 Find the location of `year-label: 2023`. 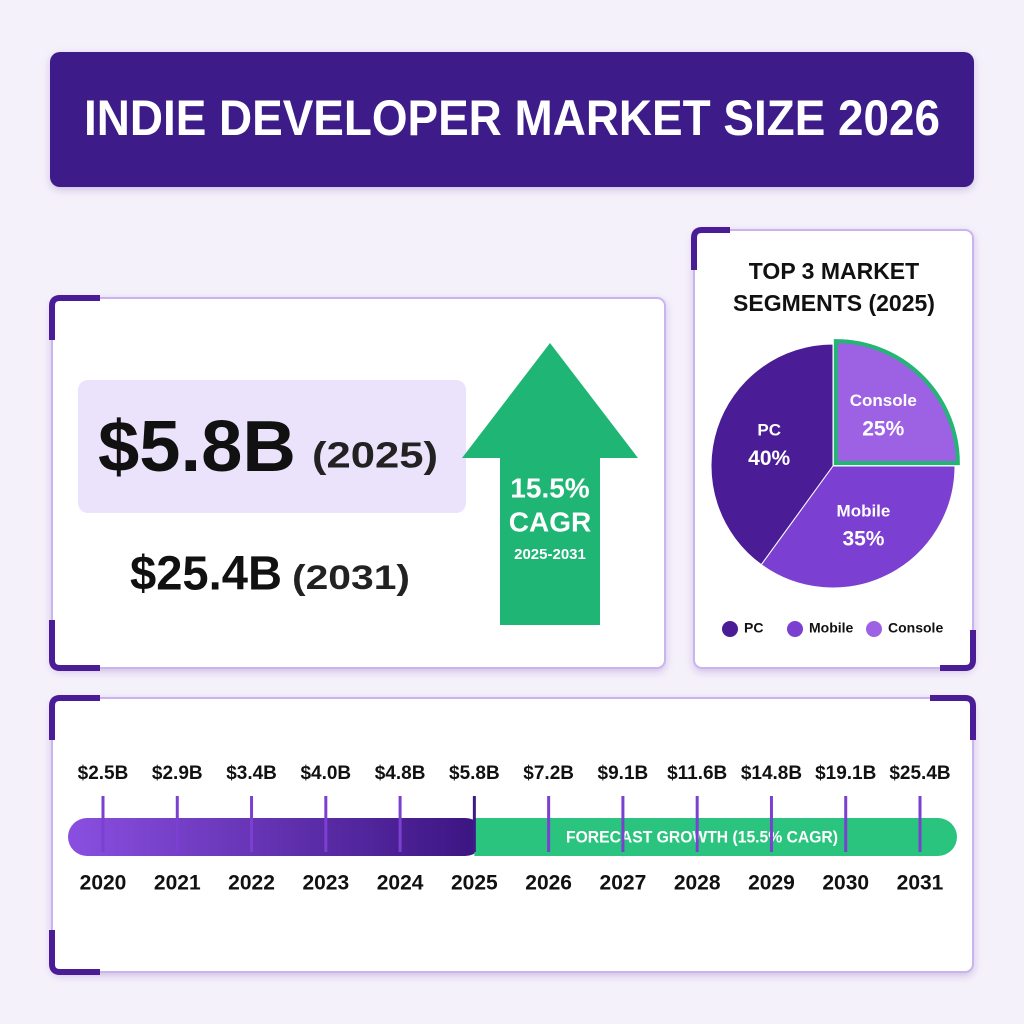

year-label: 2023 is located at coordinates (325, 883).